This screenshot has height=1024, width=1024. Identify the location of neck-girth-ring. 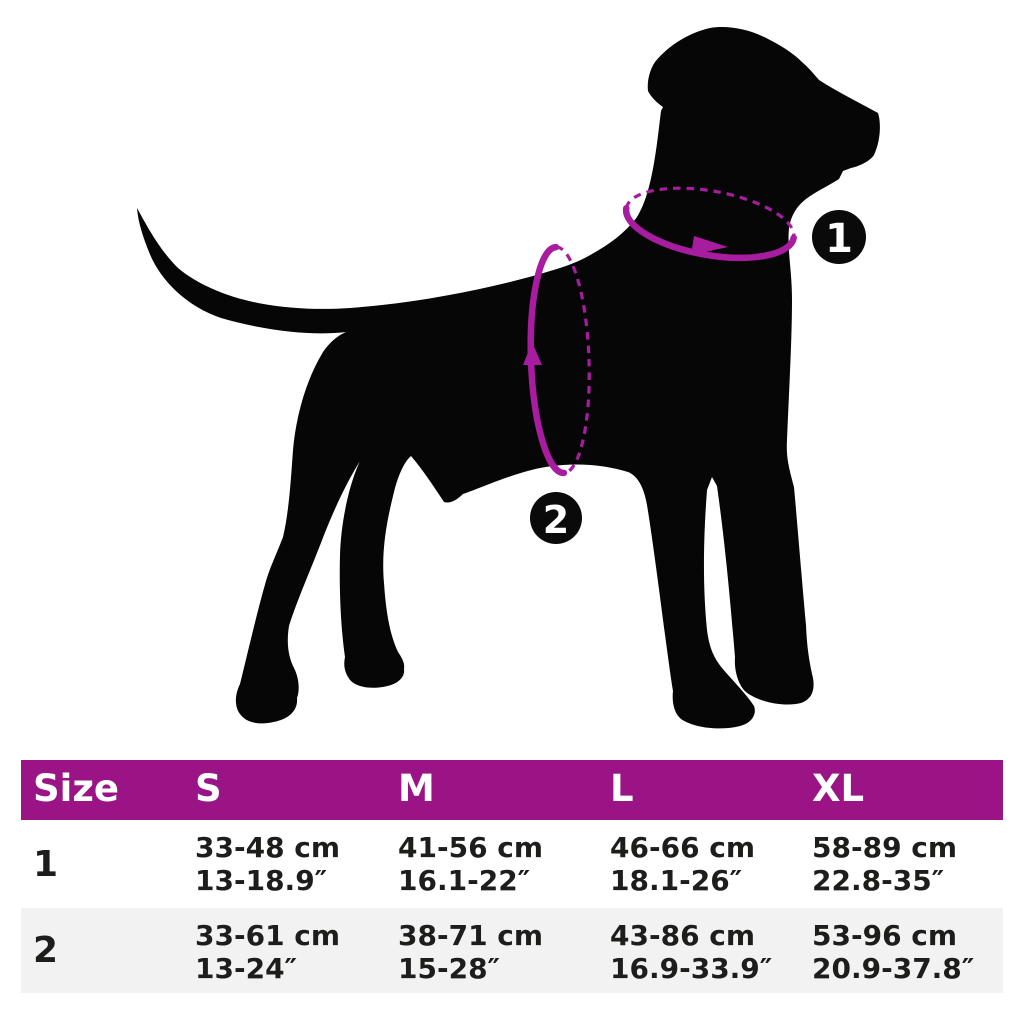
(709, 224).